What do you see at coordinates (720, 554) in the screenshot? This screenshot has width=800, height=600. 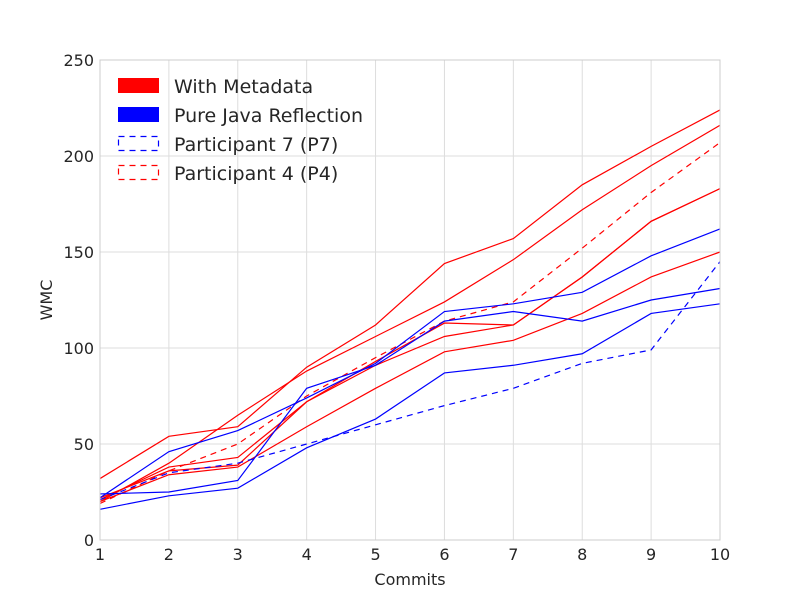 I see `x-tick-label: 10` at bounding box center [720, 554].